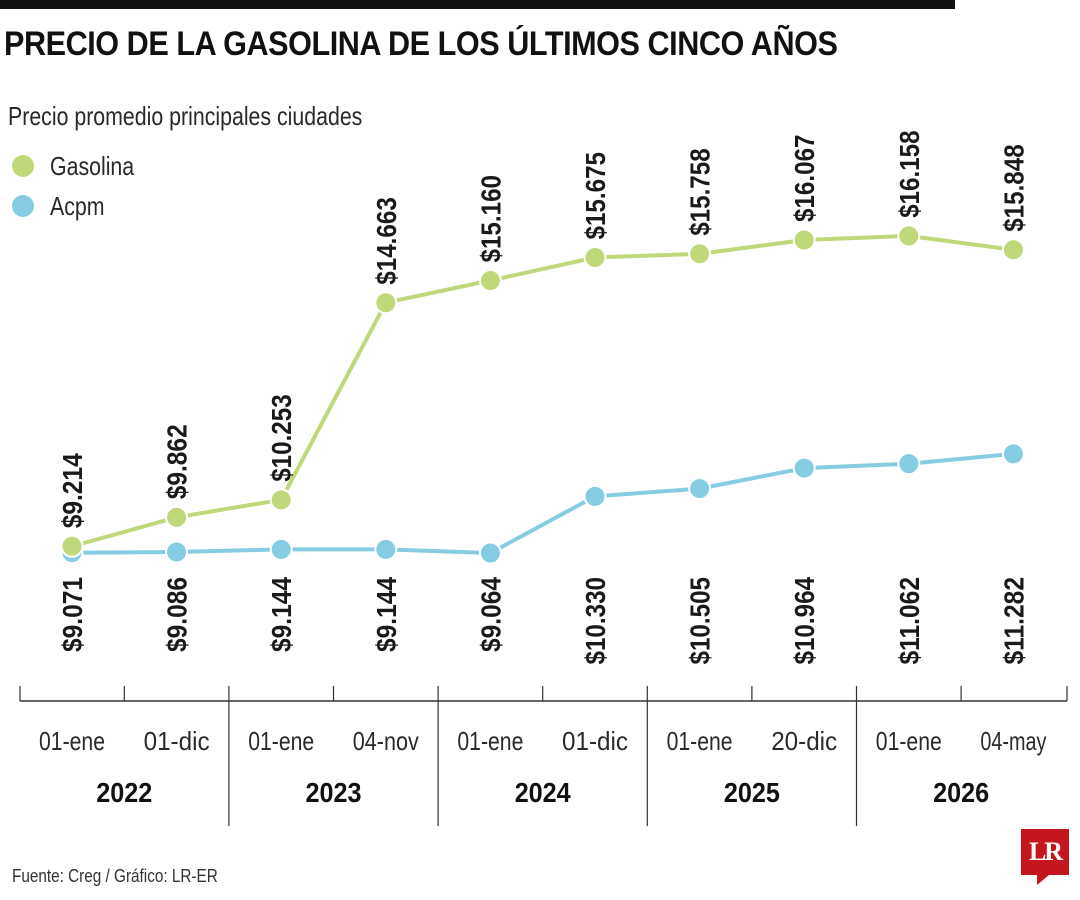  I want to click on data-label-gasolina: $15.758, so click(700, 192).